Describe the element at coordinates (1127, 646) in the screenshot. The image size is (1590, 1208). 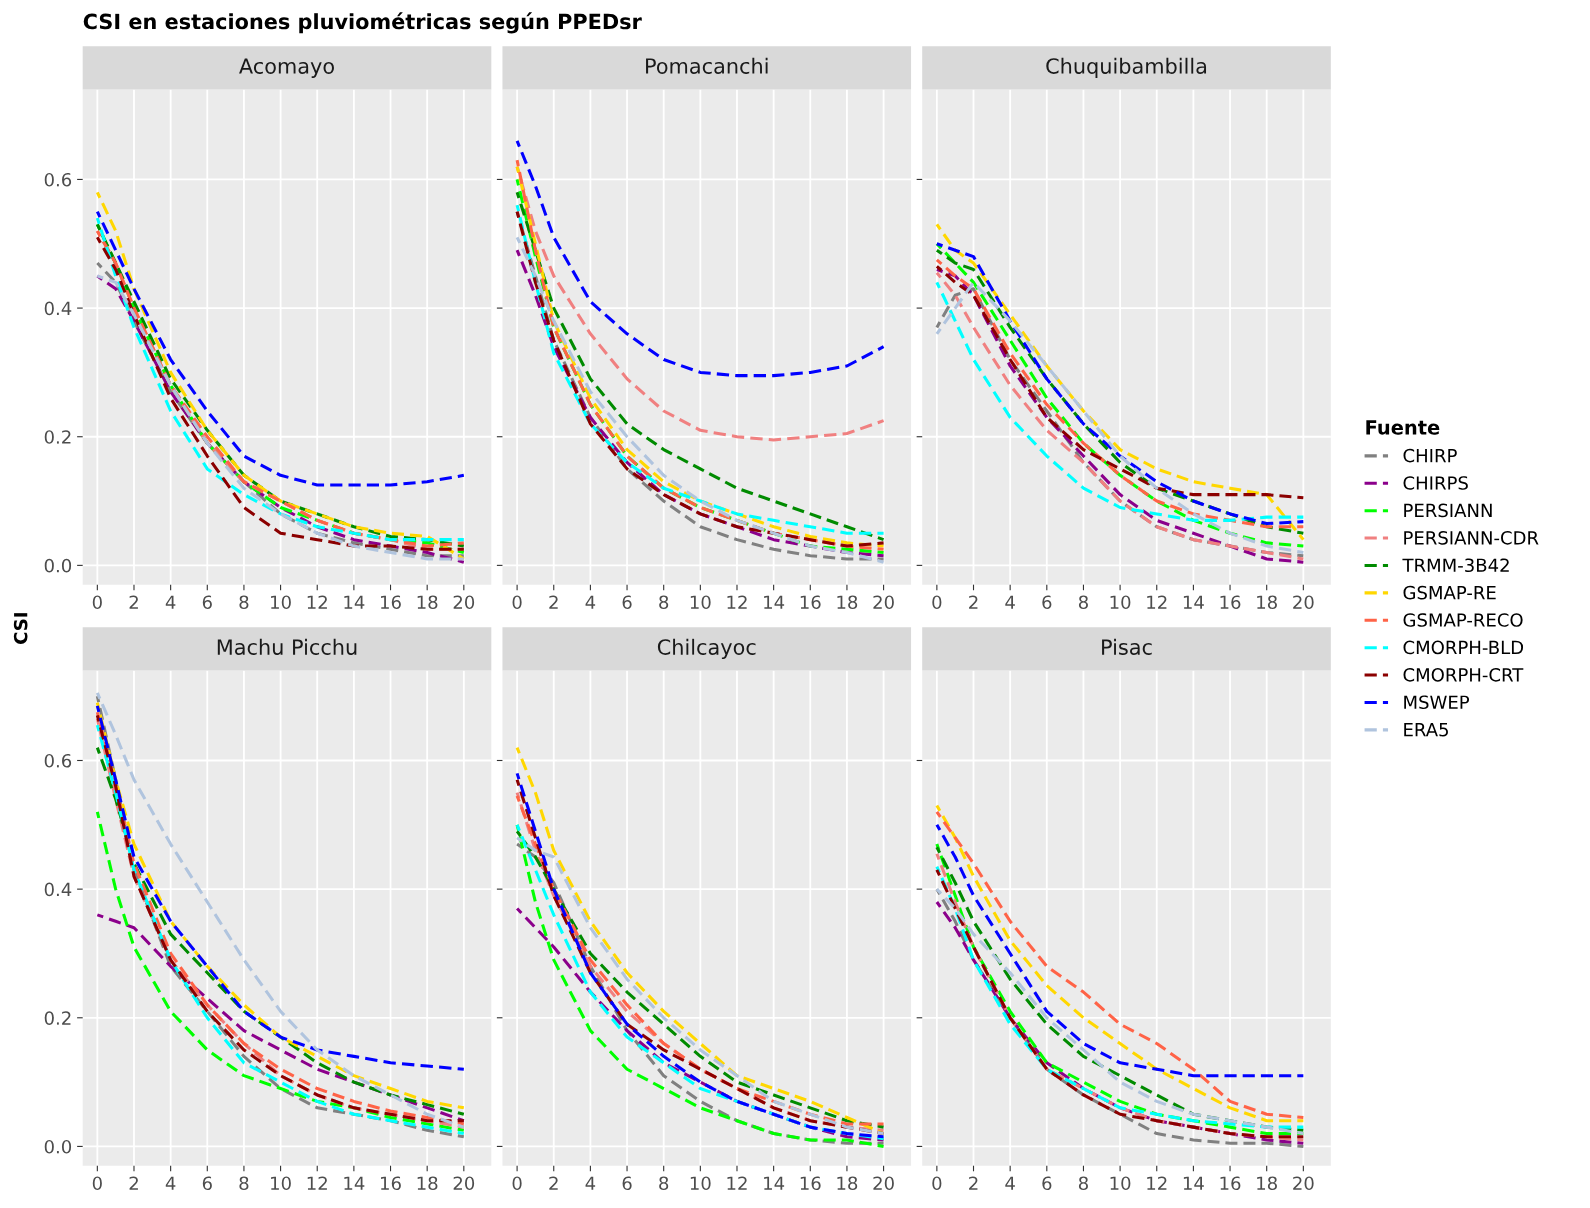
I see `chart-subtitle: Pisac` at that location.